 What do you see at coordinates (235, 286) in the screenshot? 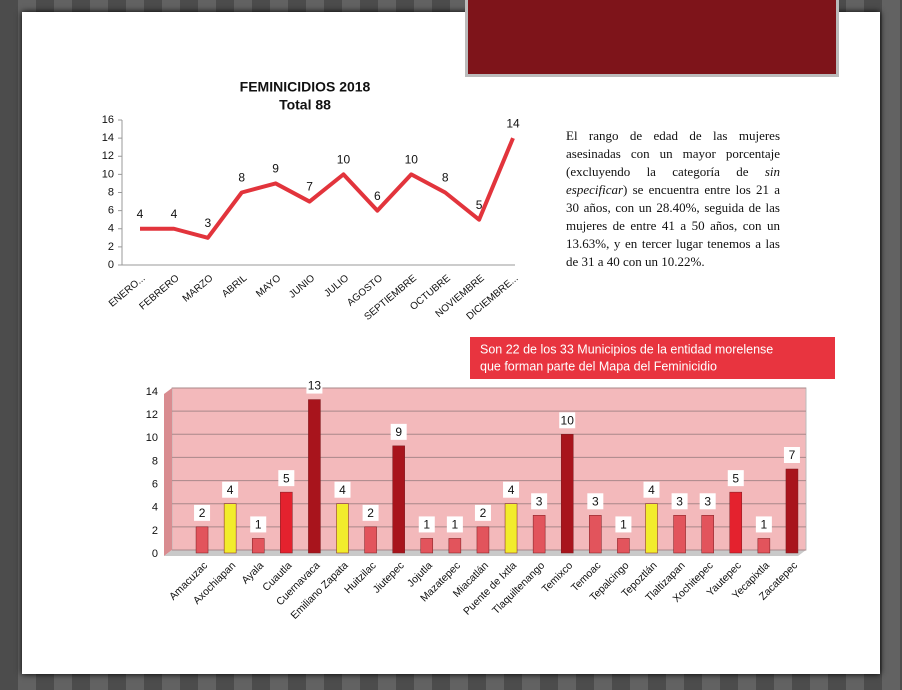
I see `x-tick-label: ABRIL` at bounding box center [235, 286].